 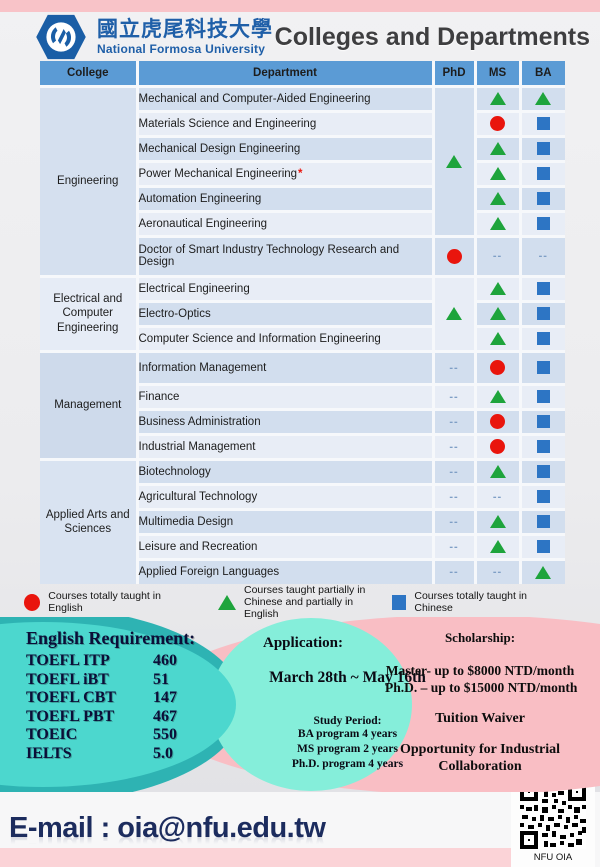 I want to click on university-logo-icon, so click(x=61, y=37).